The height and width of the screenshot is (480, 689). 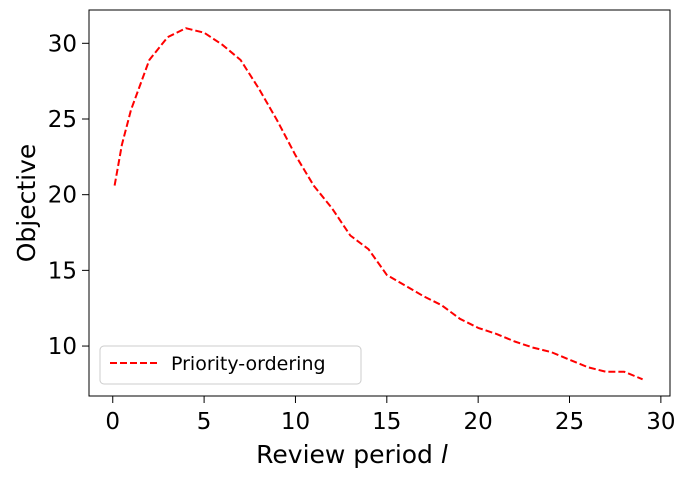 I want to click on legend: Priority-ordering, so click(x=230, y=365).